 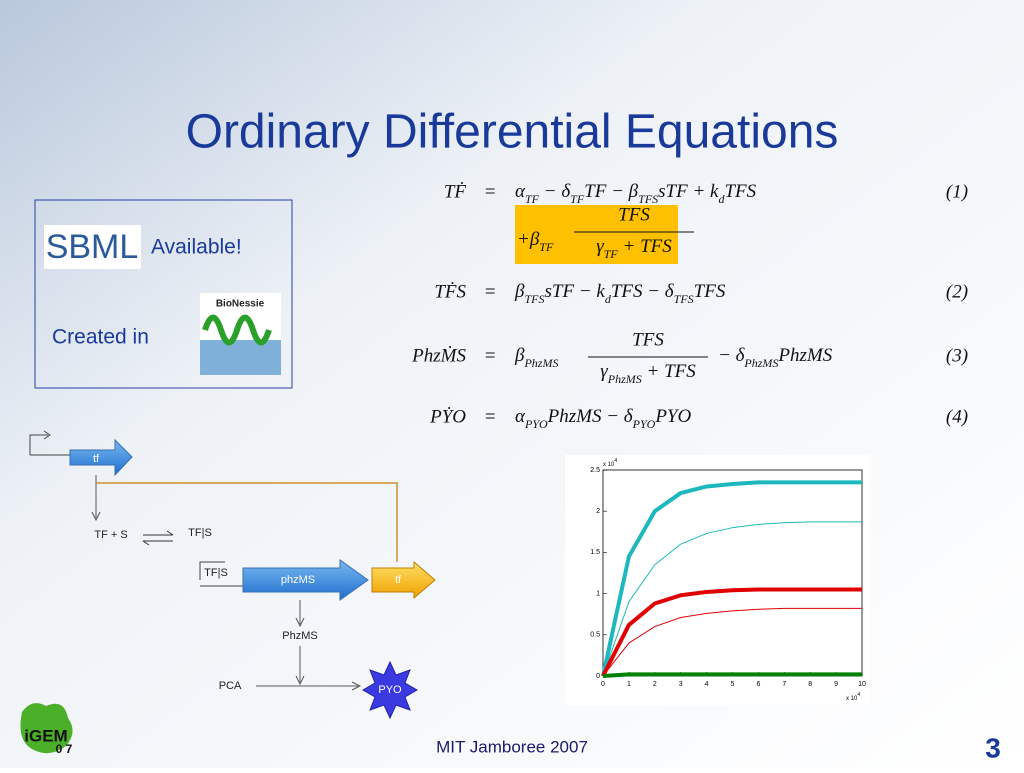 I want to click on equation-part: αPYOPhzMS − δPYOPYO, so click(x=603, y=418).